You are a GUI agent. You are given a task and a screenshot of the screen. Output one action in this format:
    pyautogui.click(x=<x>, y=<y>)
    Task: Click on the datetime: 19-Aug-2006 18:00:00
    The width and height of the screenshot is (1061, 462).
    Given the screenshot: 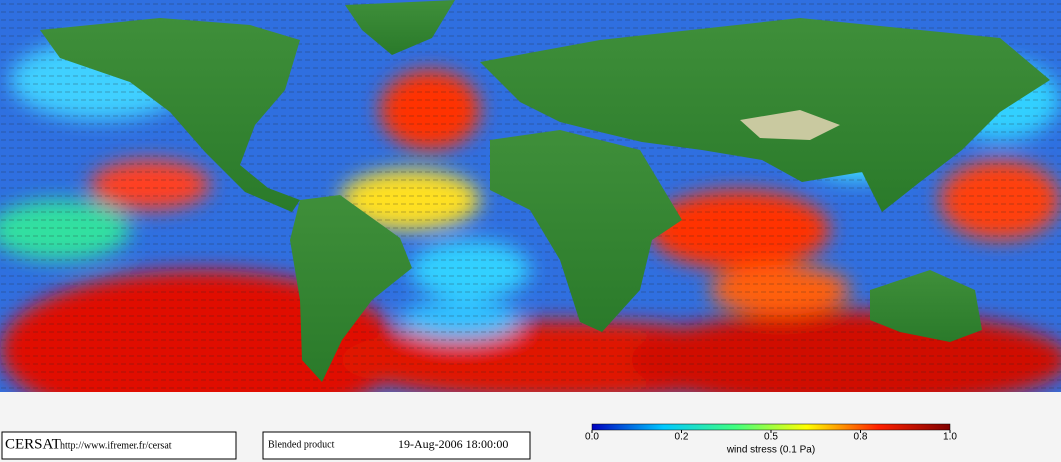 What is the action you would take?
    pyautogui.click(x=453, y=444)
    